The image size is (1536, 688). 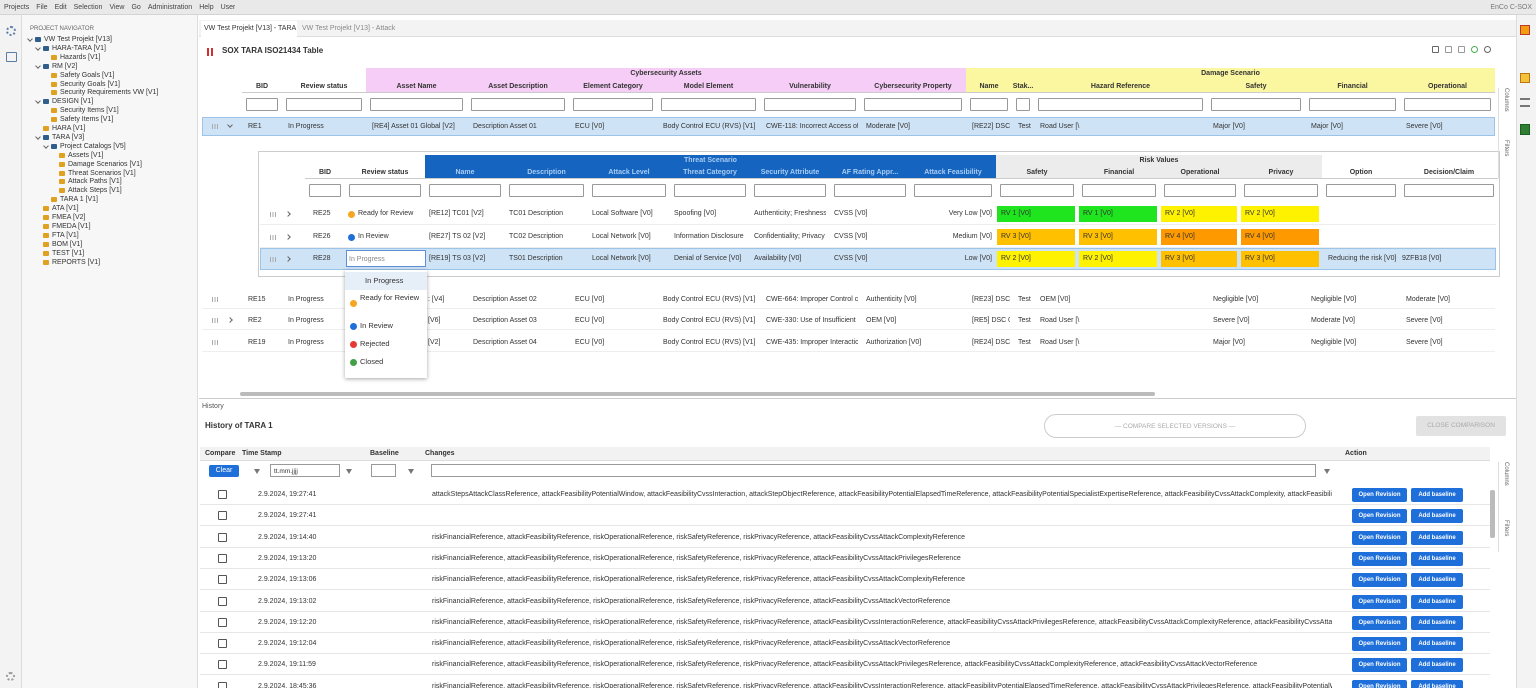 What do you see at coordinates (88, 7) in the screenshot?
I see `menu-item: Selection` at bounding box center [88, 7].